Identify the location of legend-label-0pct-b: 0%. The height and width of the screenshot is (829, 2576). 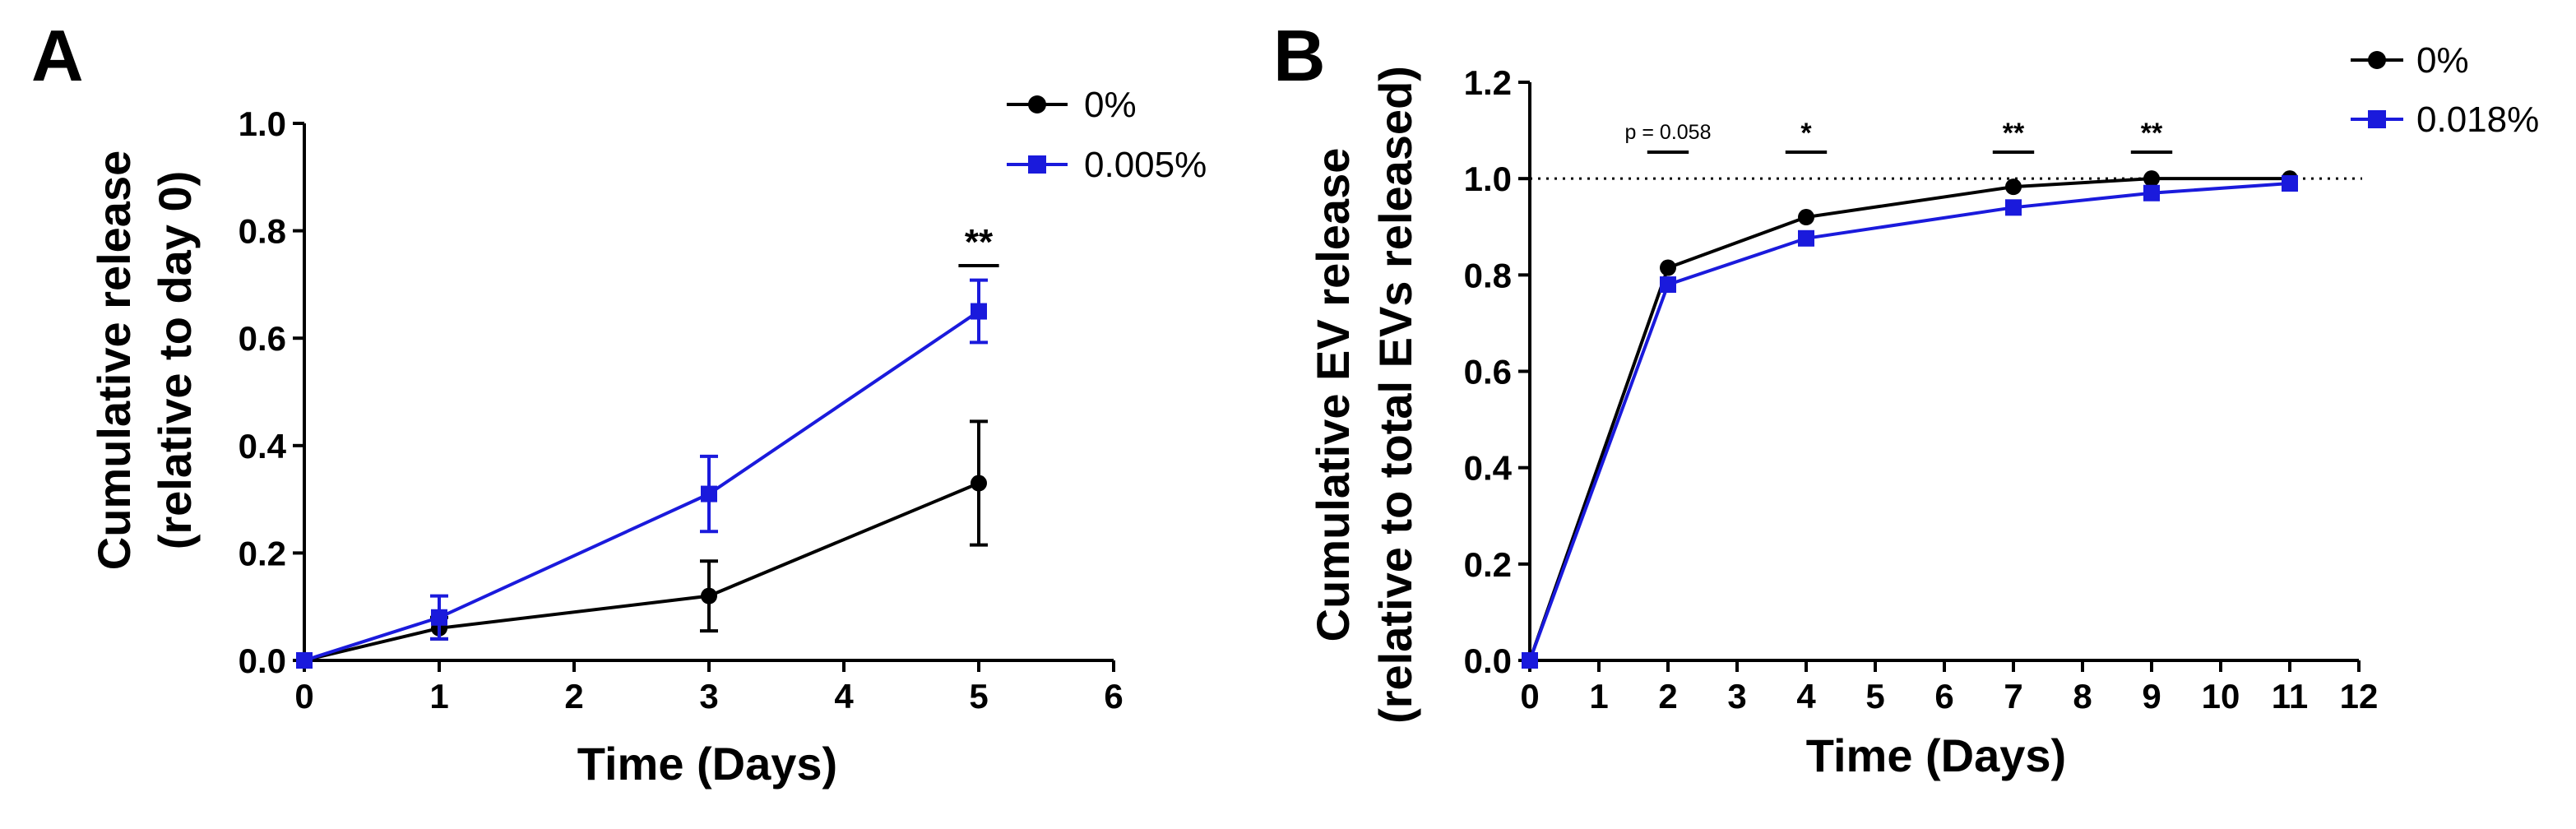
(2443, 60).